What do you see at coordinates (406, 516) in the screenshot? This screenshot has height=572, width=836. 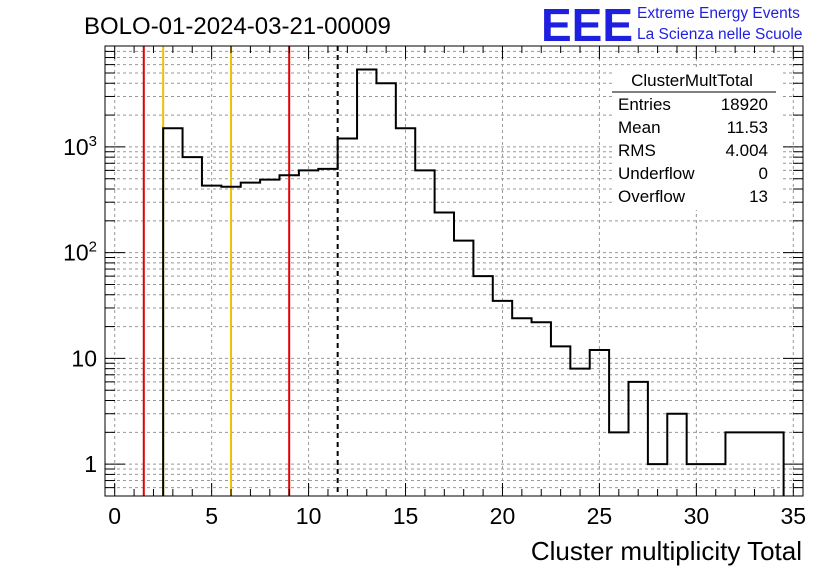 I see `x-tick-label: 15` at bounding box center [406, 516].